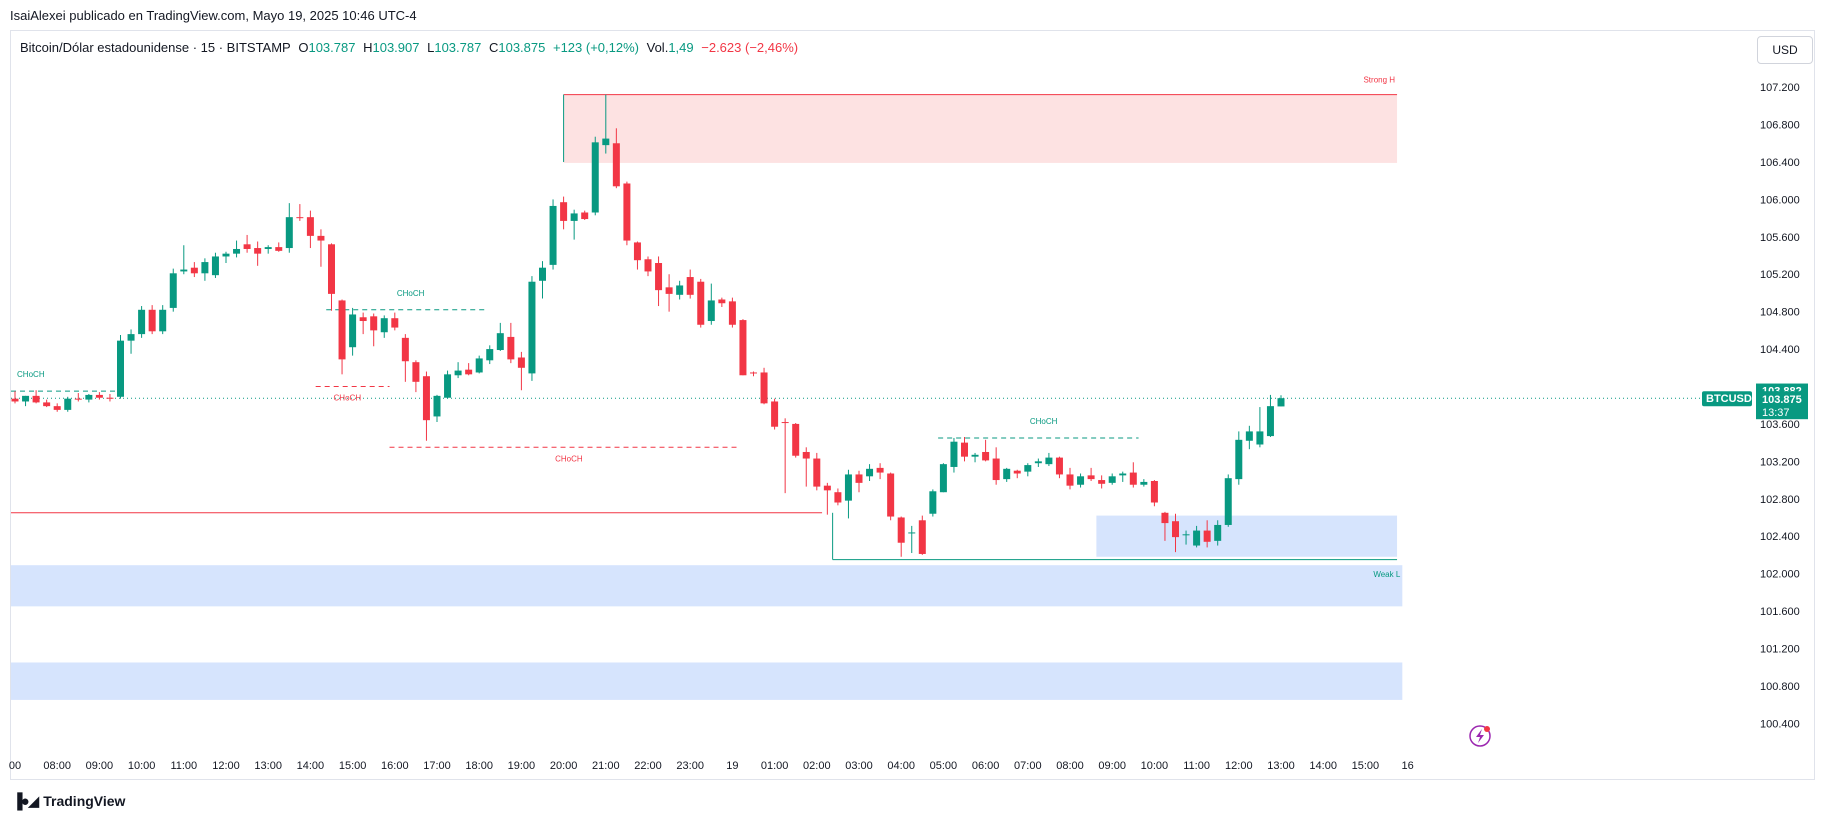 The width and height of the screenshot is (1825, 820). What do you see at coordinates (437, 766) in the screenshot?
I see `x-tick-label: 17:00` at bounding box center [437, 766].